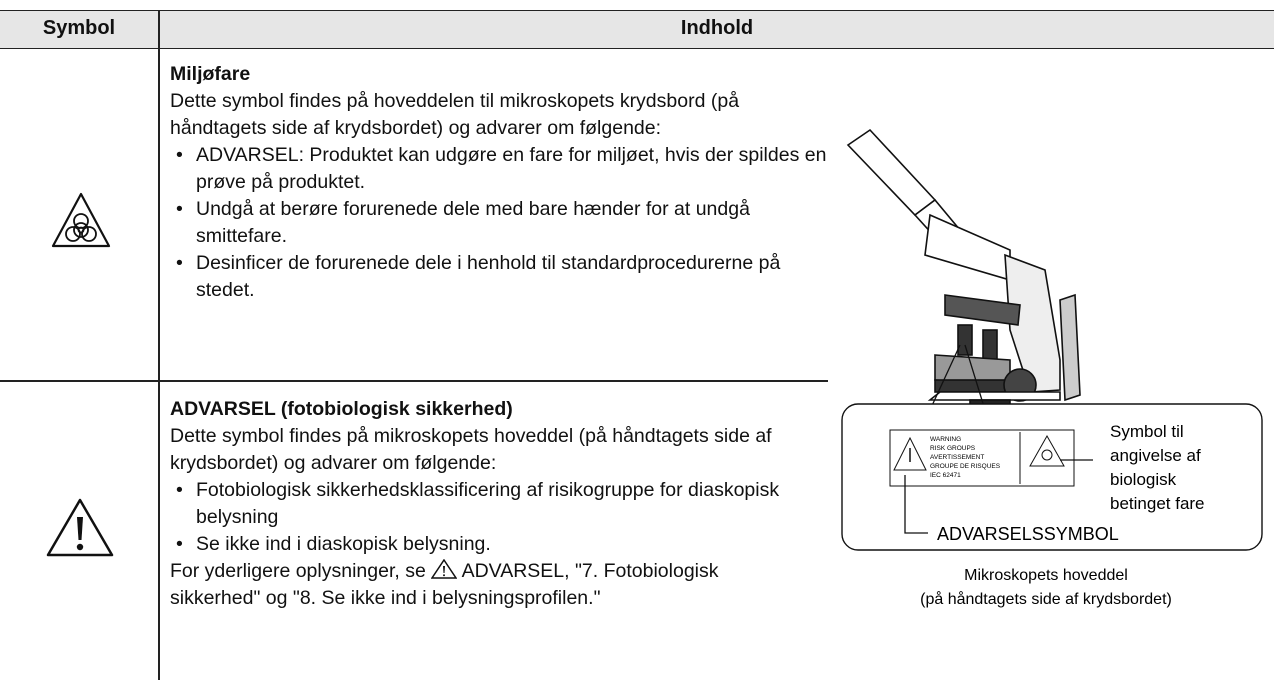 The height and width of the screenshot is (680, 1274). I want to click on callout-text: biologisk, so click(1143, 479).